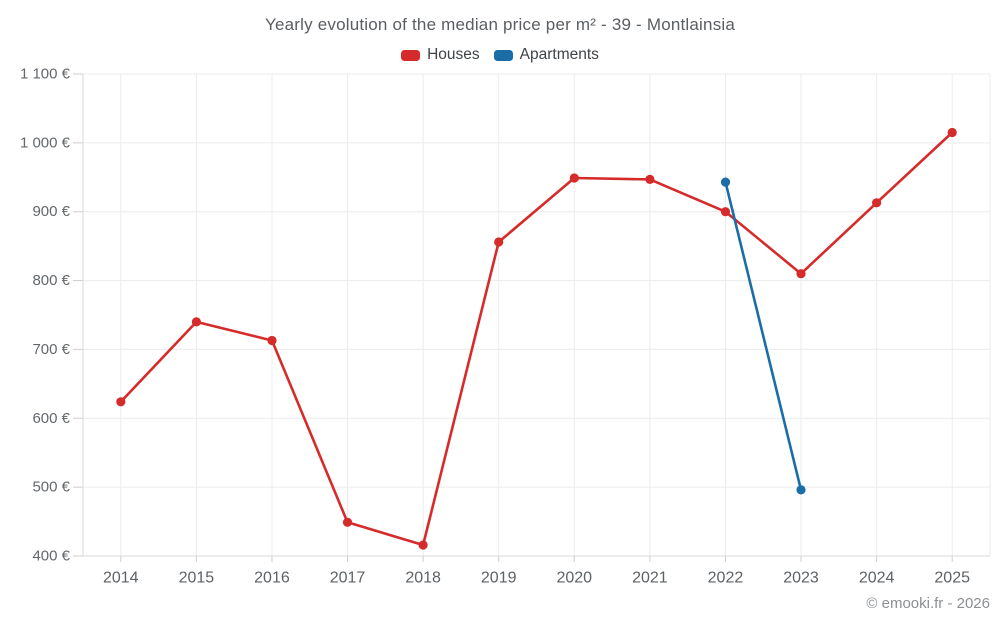  Describe the element at coordinates (51, 556) in the screenshot. I see `y-tick-label: 400 €` at that location.